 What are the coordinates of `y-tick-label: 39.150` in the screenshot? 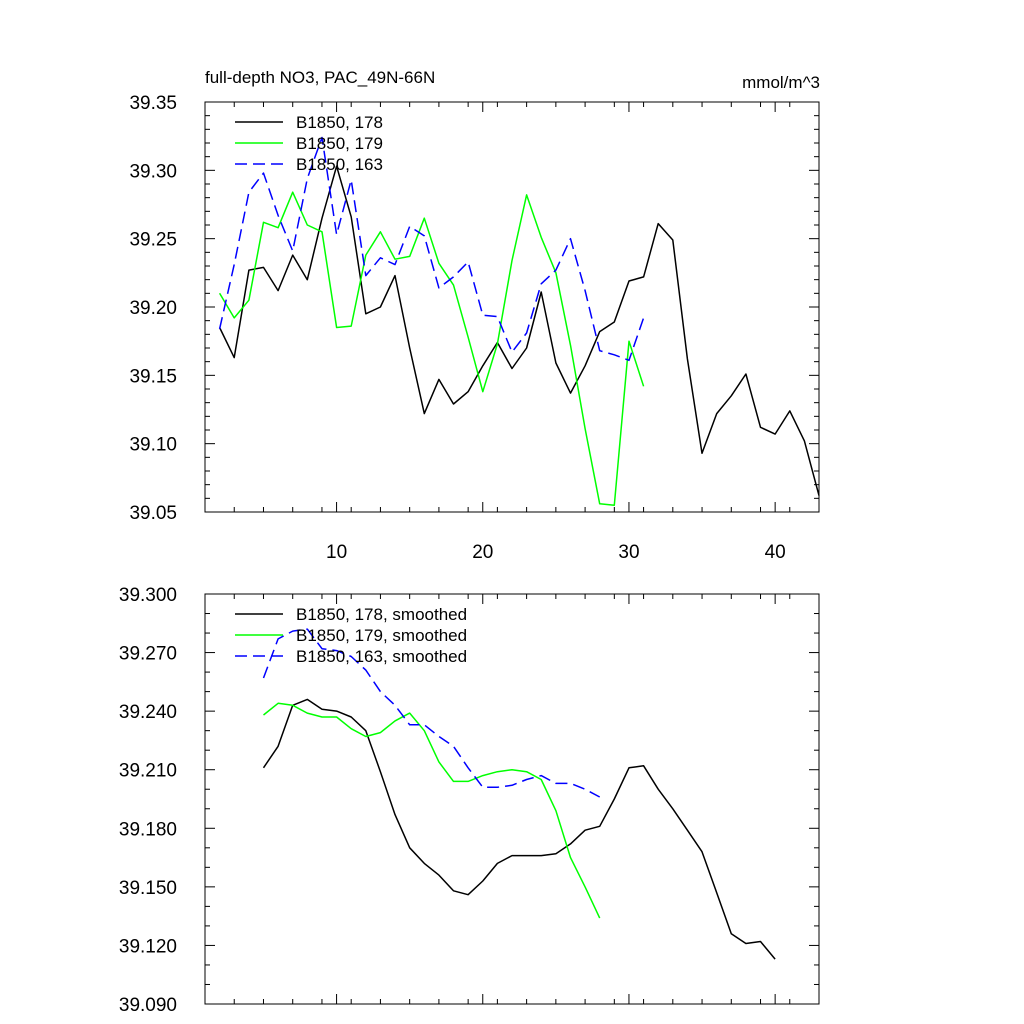 It's located at (148, 888).